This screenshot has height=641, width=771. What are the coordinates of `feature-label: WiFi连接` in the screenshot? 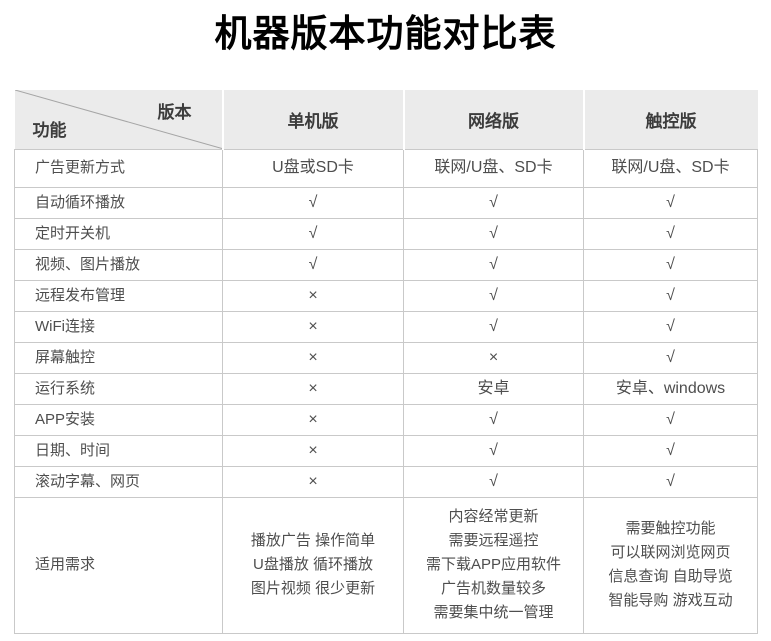 It's located at (118, 326).